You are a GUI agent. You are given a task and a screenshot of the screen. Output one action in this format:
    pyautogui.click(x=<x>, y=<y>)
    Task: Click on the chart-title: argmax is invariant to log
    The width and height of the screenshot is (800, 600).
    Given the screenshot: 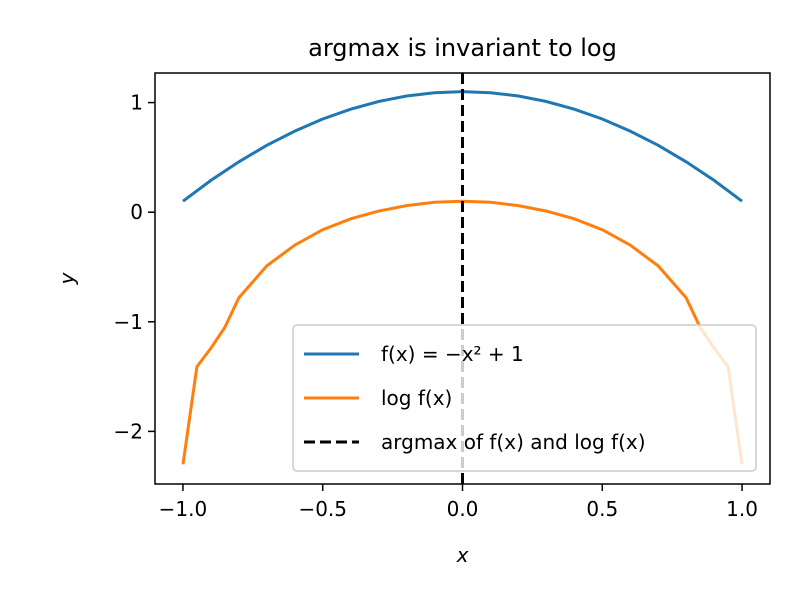 What is the action you would take?
    pyautogui.click(x=462, y=48)
    